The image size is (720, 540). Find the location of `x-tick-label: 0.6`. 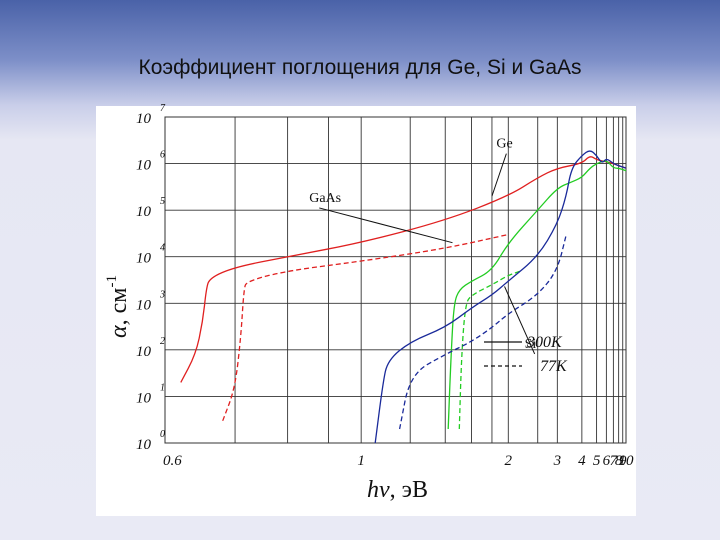

x-tick-label: 0.6 is located at coordinates (172, 461).